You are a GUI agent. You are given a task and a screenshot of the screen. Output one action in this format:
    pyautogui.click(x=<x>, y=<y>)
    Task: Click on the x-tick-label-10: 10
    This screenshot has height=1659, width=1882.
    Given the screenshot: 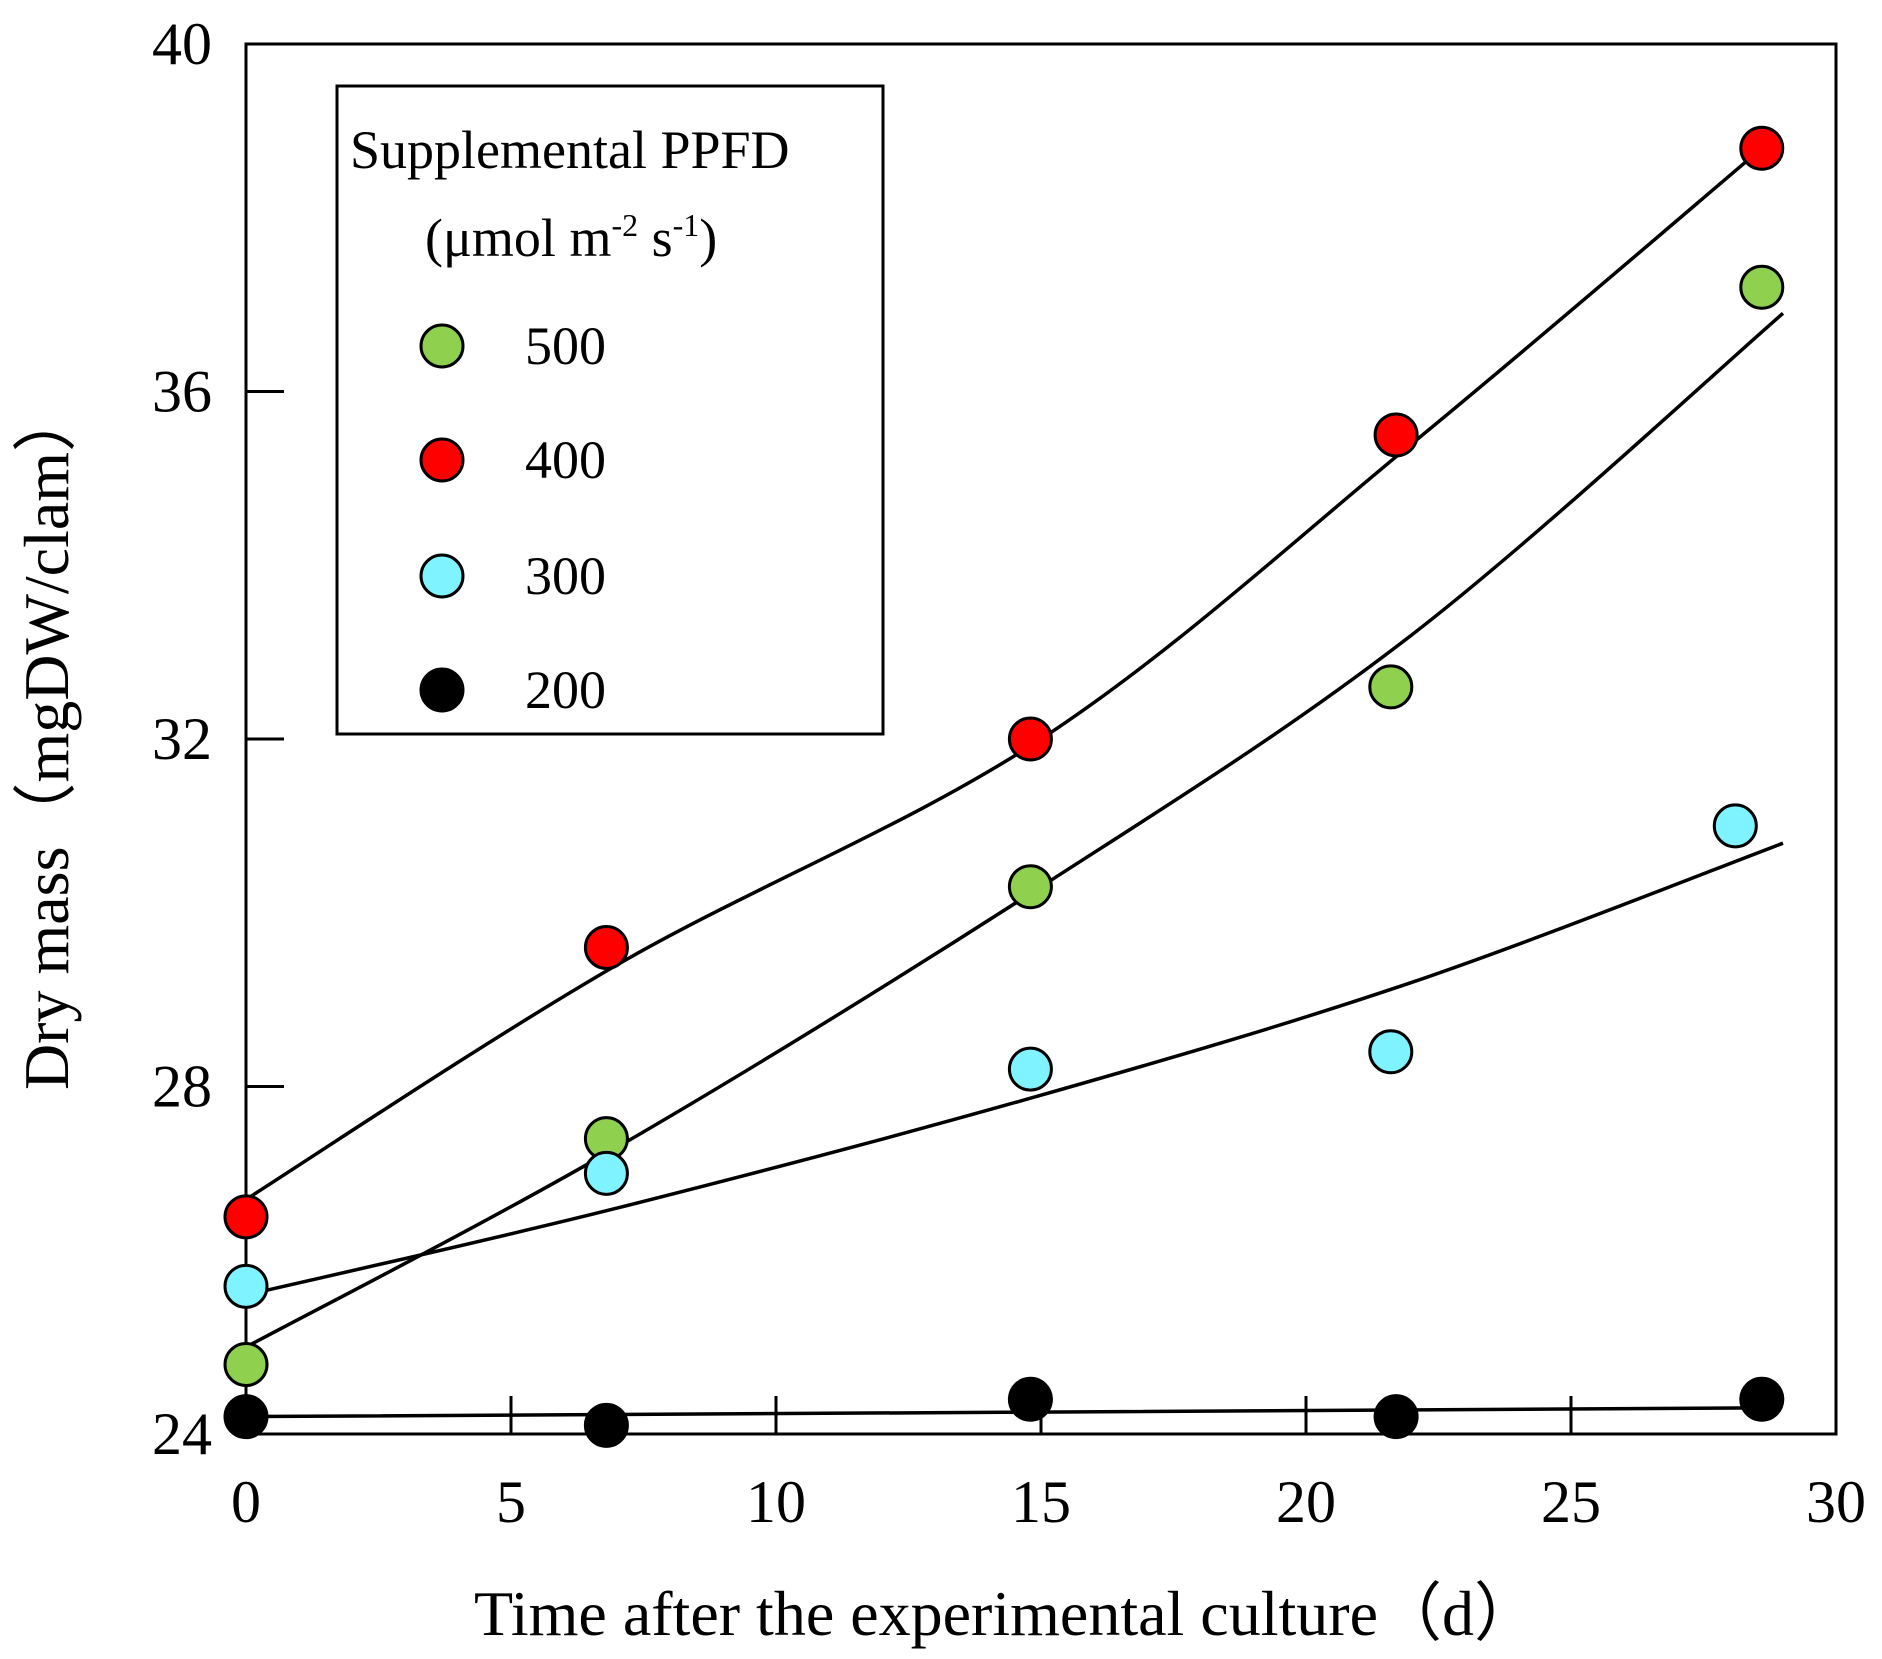 What is the action you would take?
    pyautogui.click(x=776, y=1502)
    